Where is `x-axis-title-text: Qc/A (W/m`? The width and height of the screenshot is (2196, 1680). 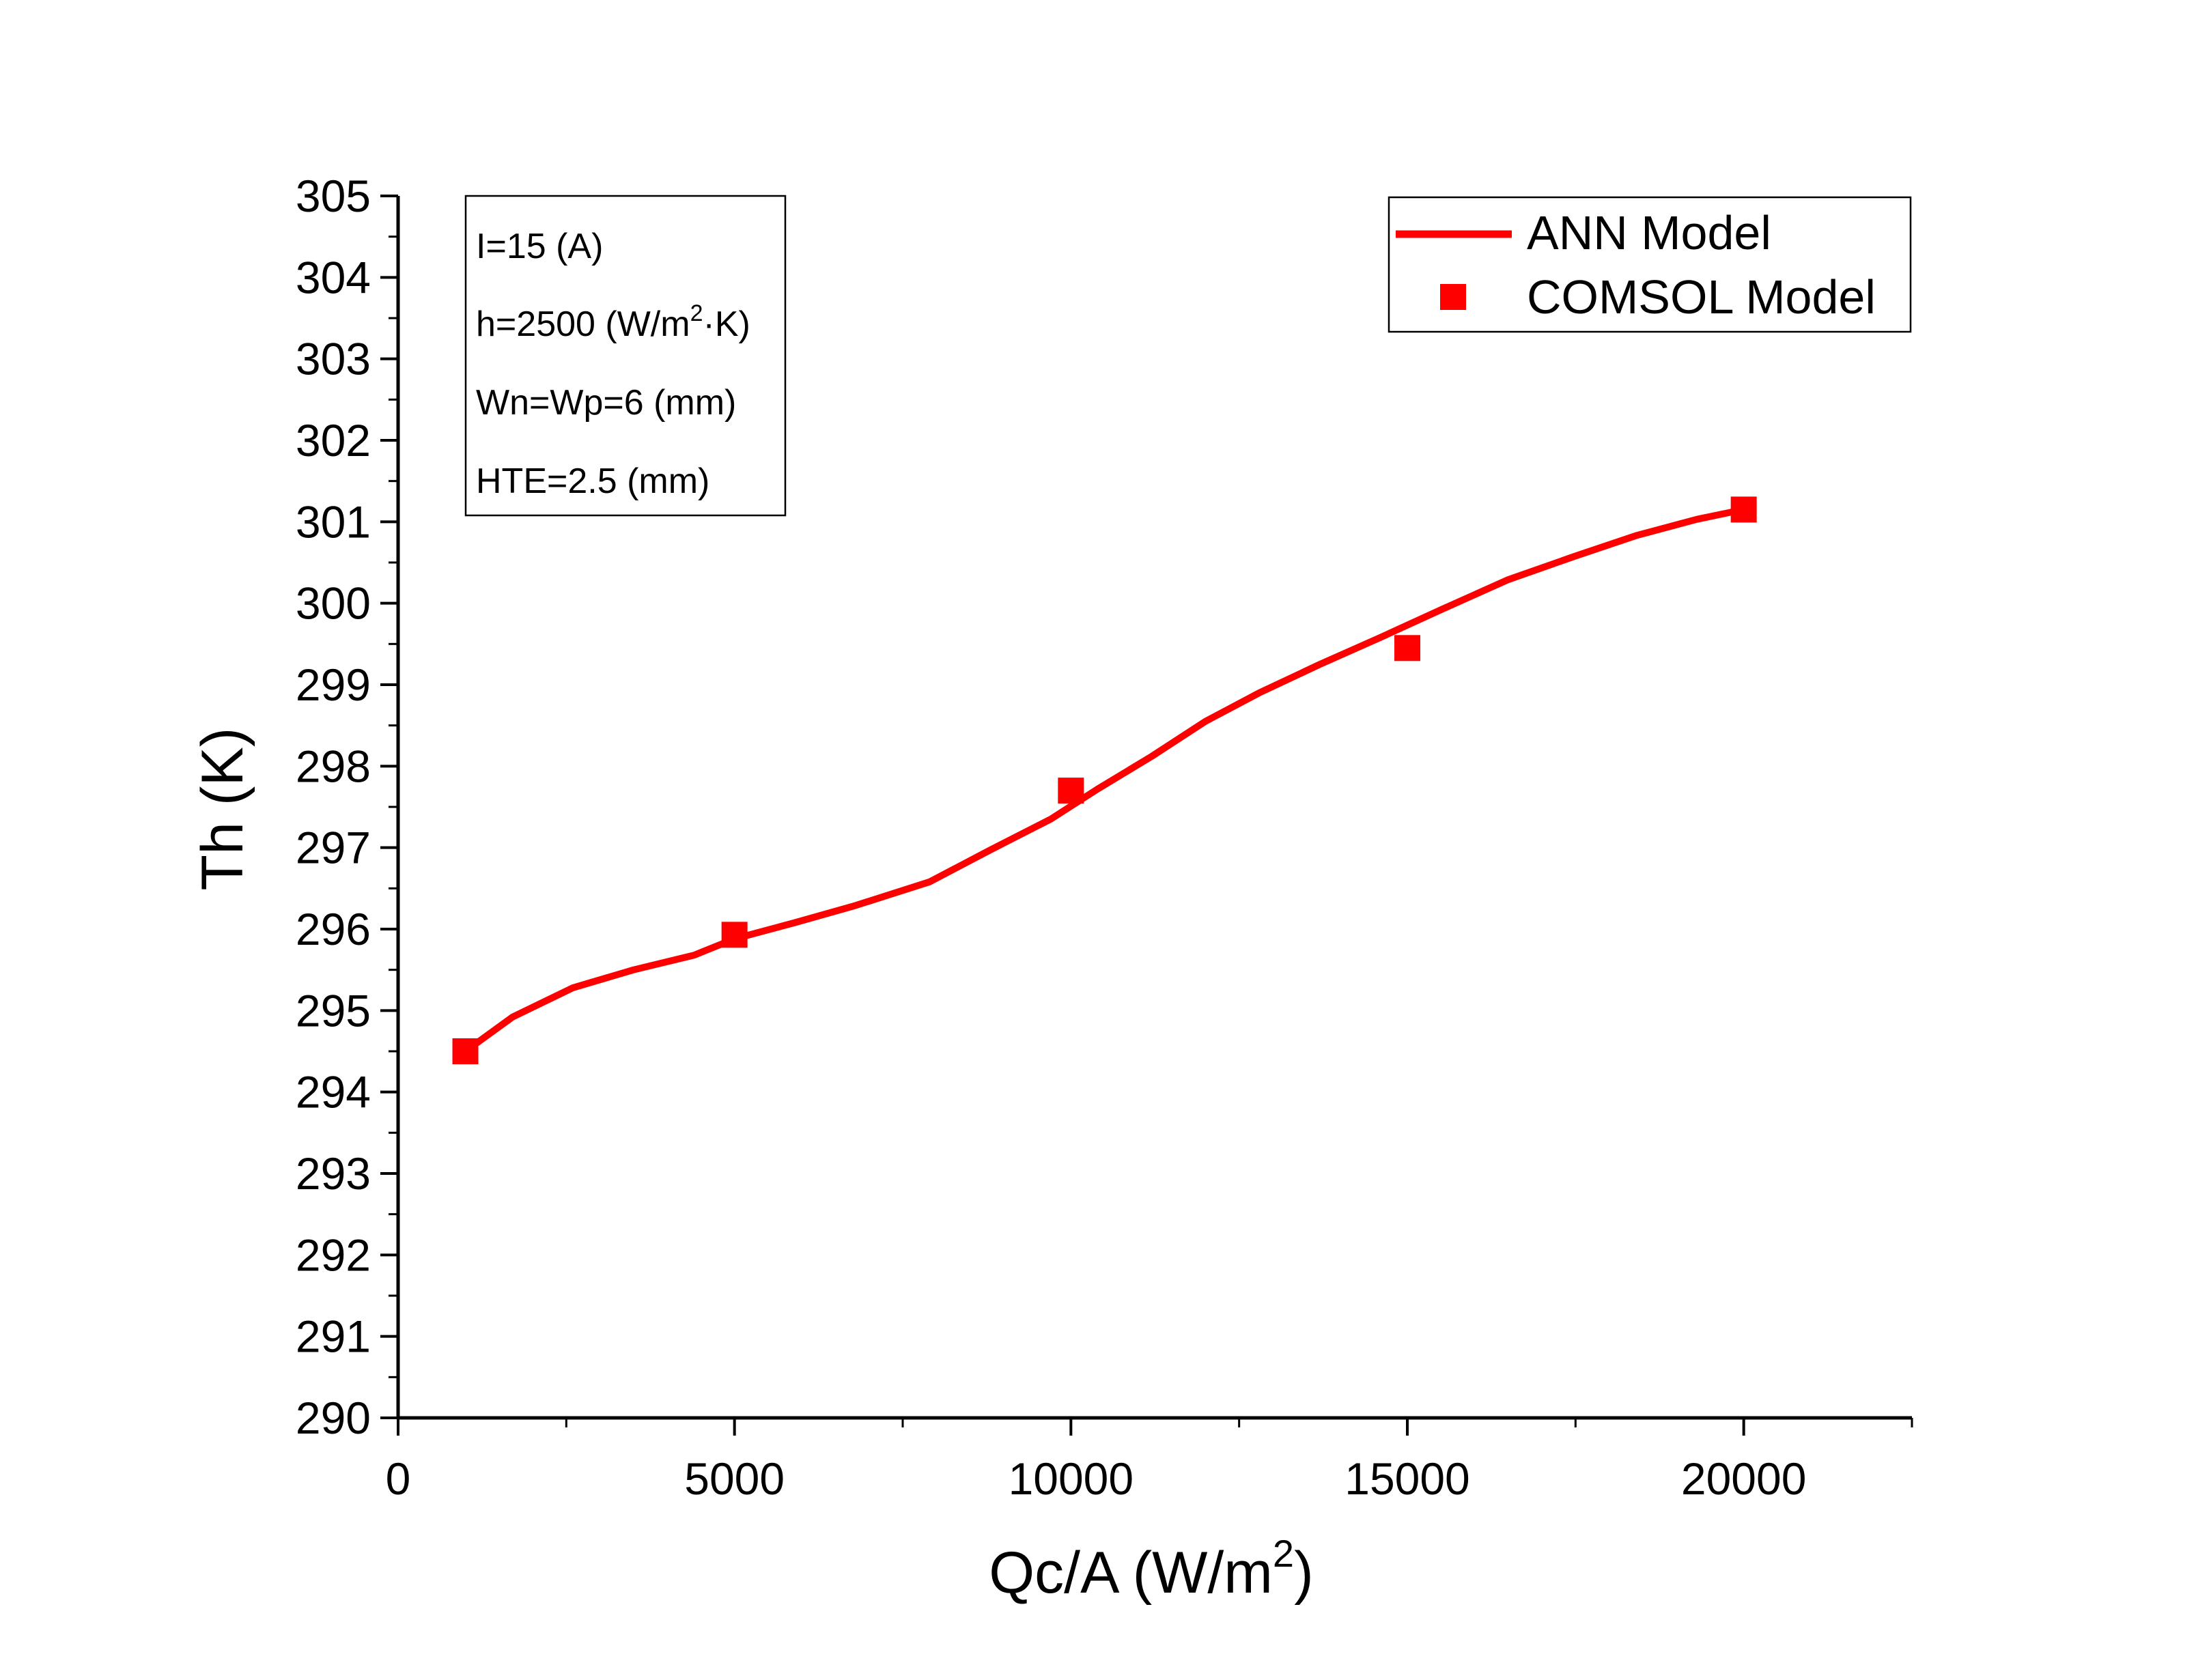
x-axis-title-text: Qc/A (W/m is located at coordinates (1131, 1573).